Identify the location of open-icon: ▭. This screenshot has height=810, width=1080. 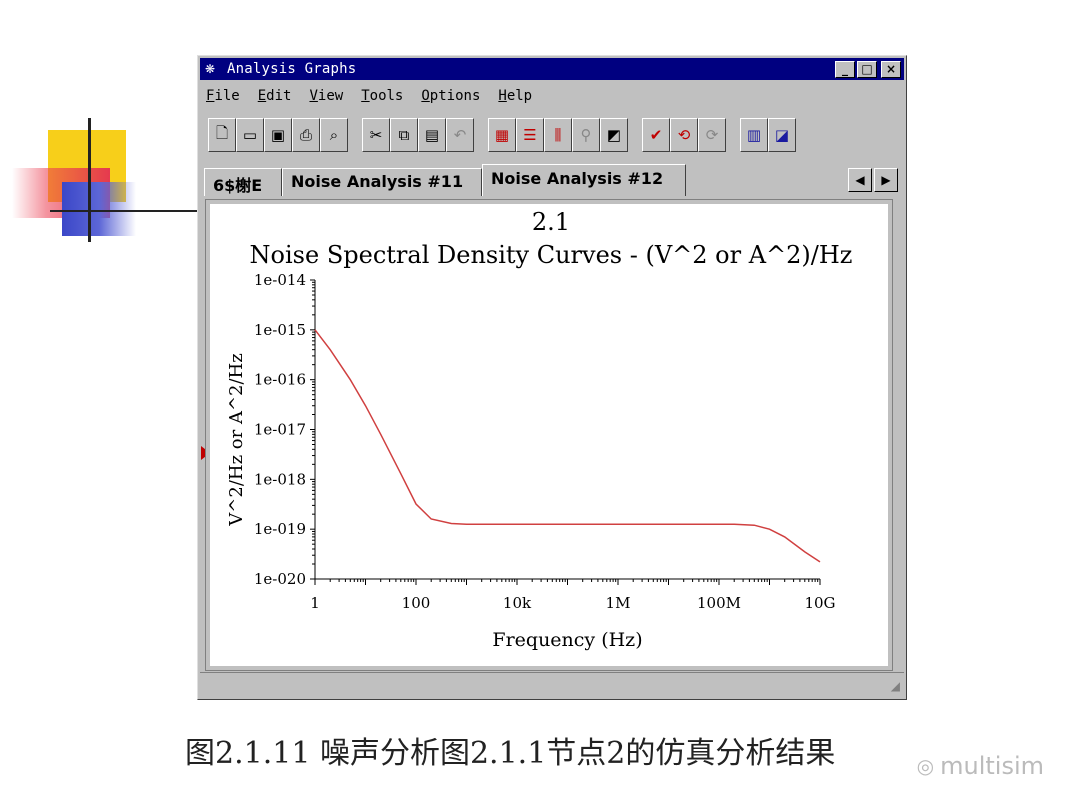
(250, 135).